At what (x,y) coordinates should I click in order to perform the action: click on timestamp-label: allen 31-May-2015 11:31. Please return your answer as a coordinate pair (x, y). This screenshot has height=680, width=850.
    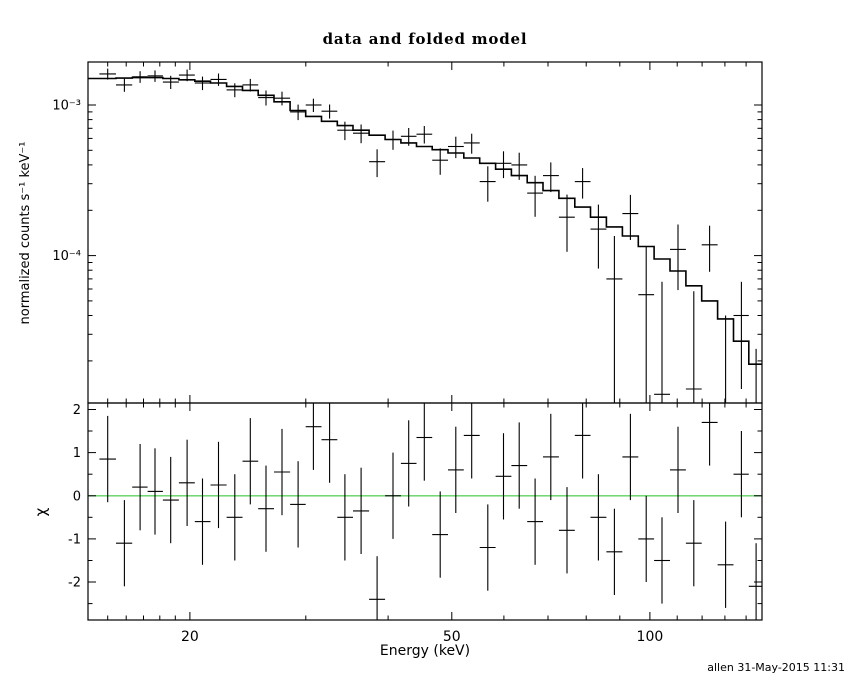
    Looking at the image, I should click on (776, 667).